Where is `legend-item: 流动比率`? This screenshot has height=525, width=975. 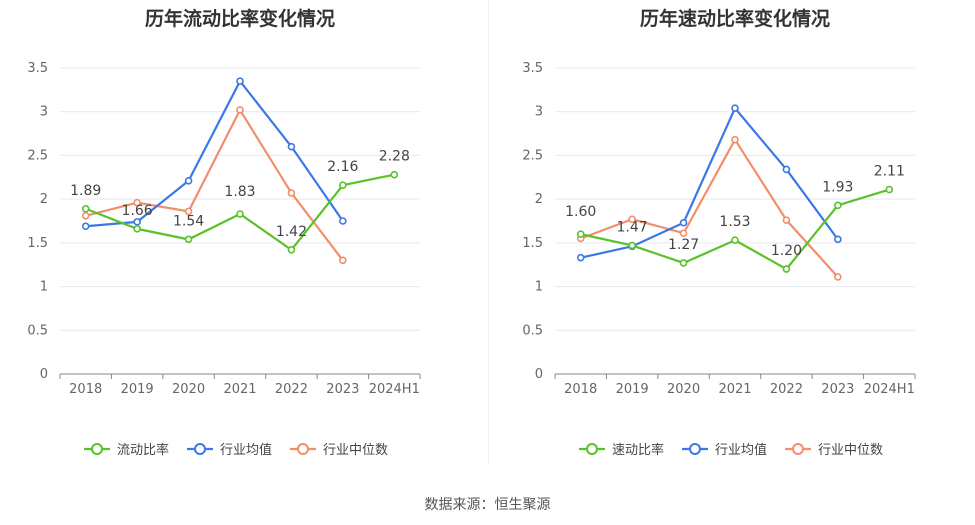
legend-item: 流动比率 is located at coordinates (126, 450).